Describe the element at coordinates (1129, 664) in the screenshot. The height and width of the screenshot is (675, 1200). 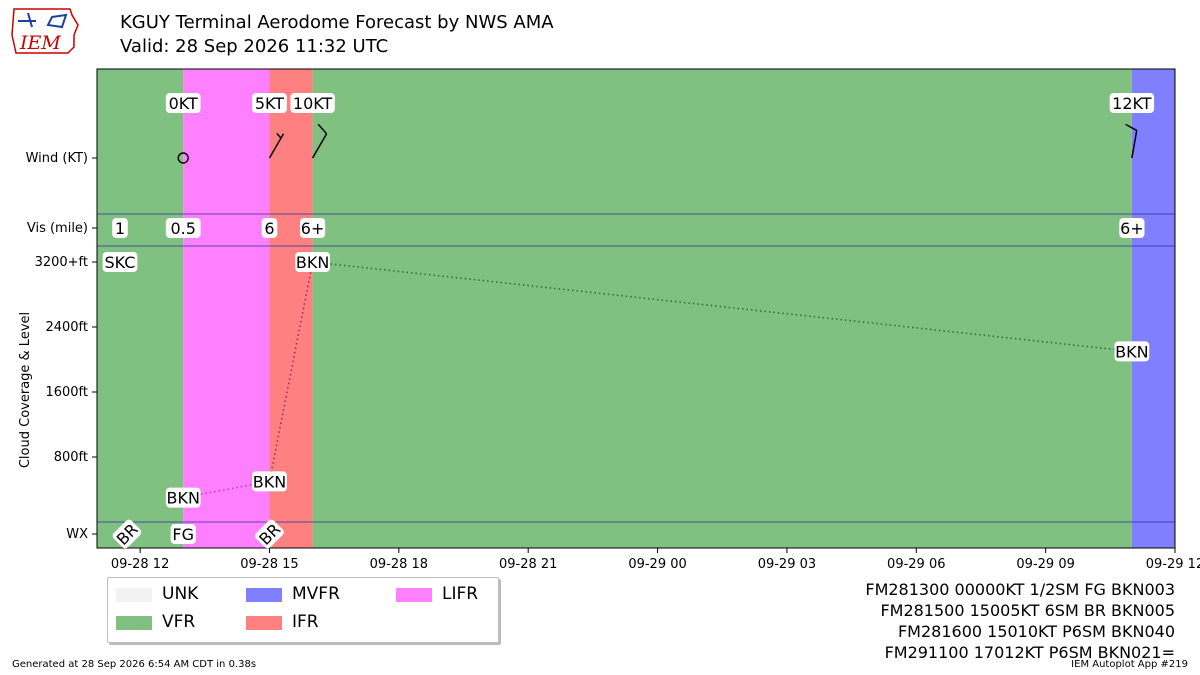
I see `app-footer: IEM Autoplot App #219` at that location.